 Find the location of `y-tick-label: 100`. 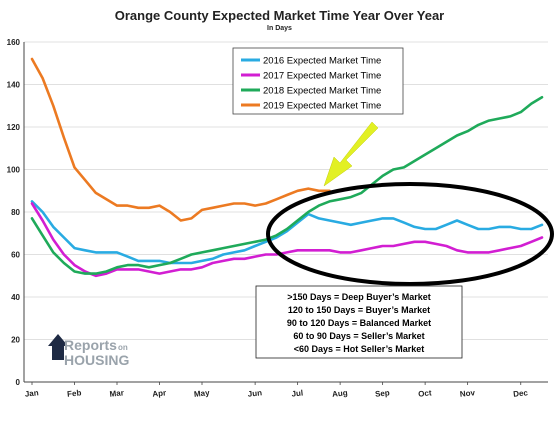

y-tick-label: 100 is located at coordinates (14, 170).